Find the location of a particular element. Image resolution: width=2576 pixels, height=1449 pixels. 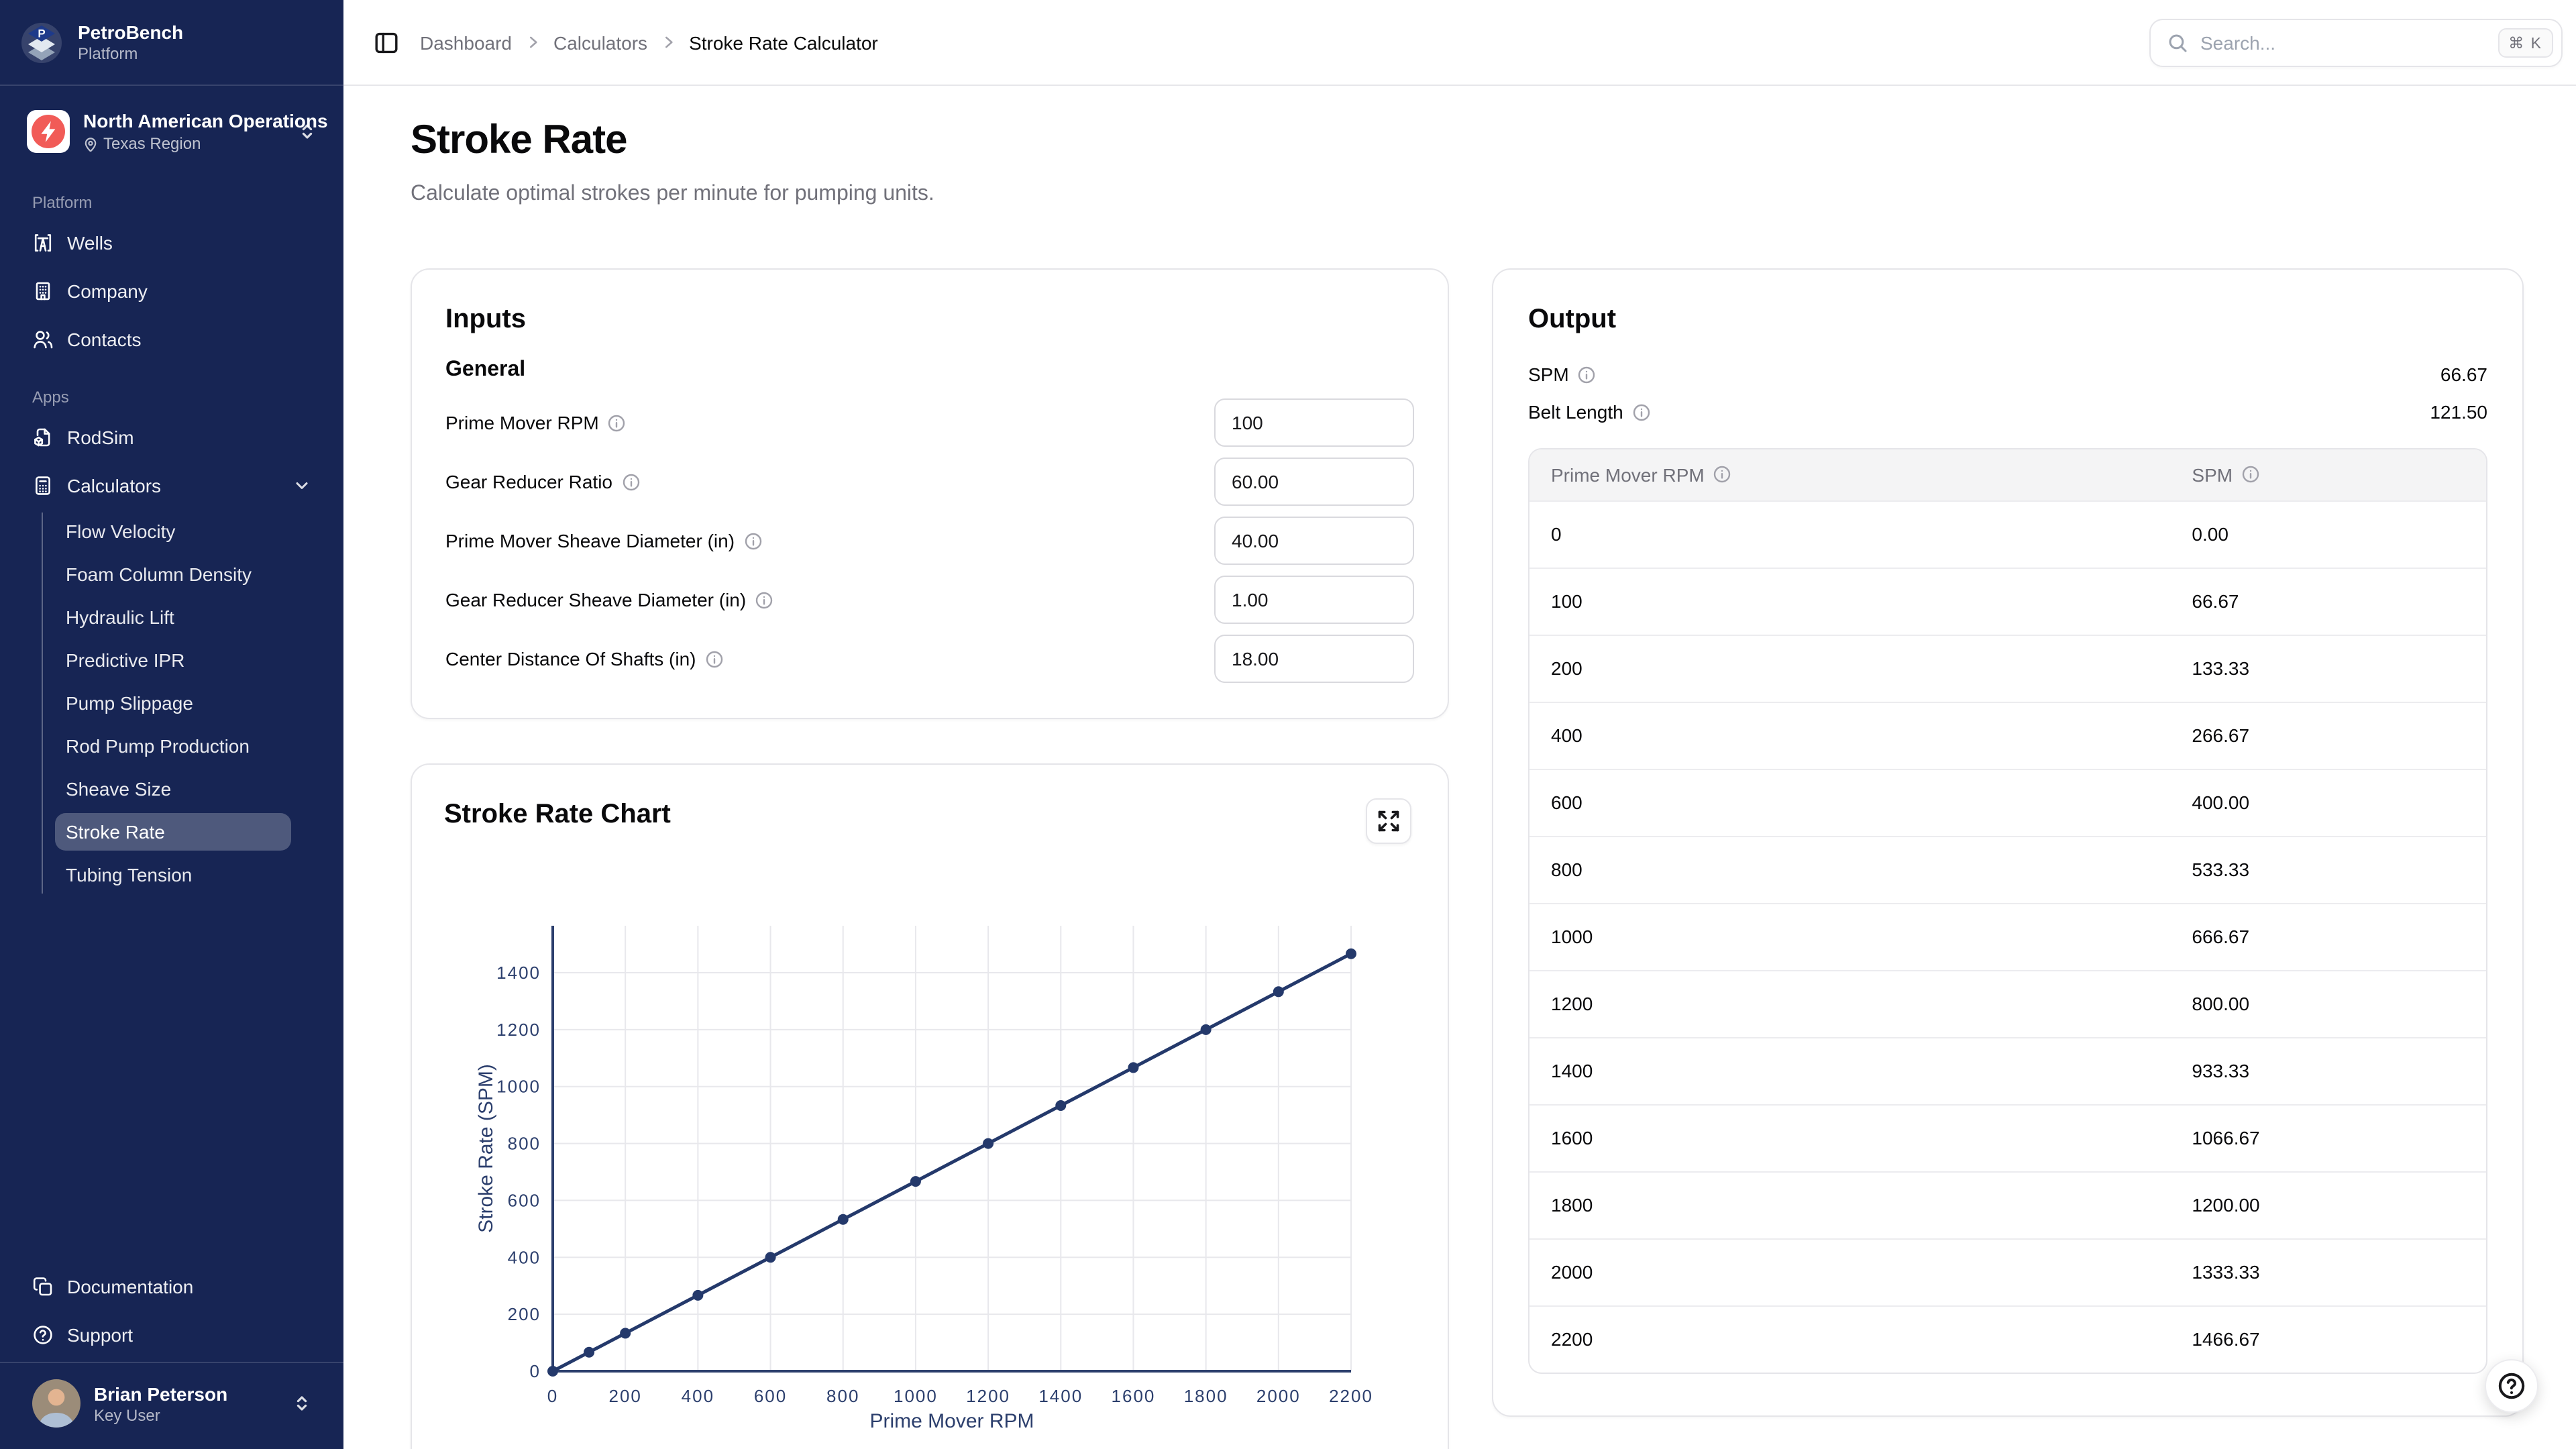

sidebar-item-calculators: Calculators is located at coordinates (171, 485).